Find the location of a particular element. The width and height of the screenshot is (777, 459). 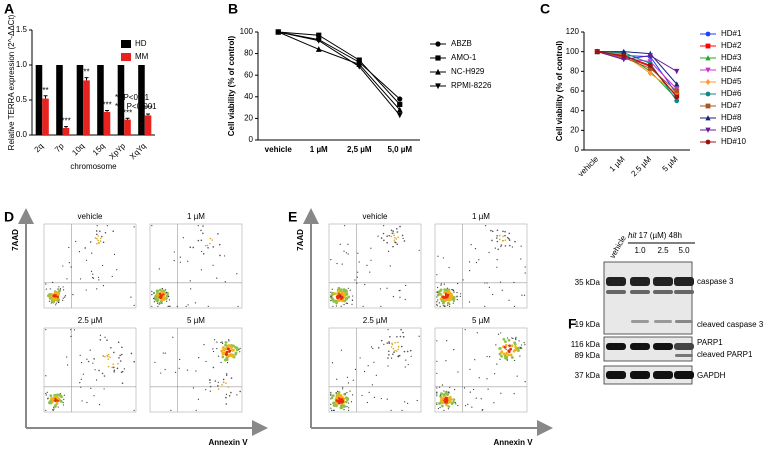

band is located at coordinates (684, 321).